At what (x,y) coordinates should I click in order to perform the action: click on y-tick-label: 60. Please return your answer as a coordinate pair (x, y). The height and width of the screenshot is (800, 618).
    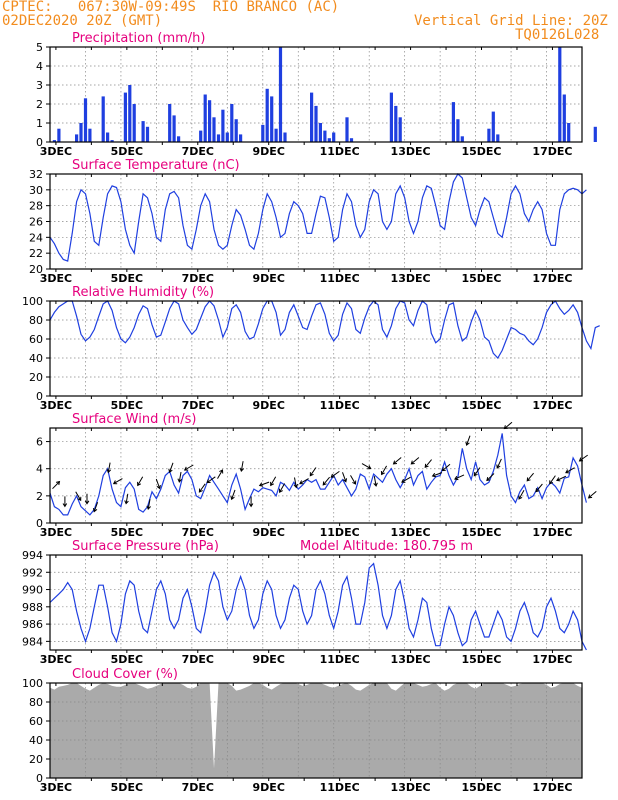
    Looking at the image, I should click on (36, 721).